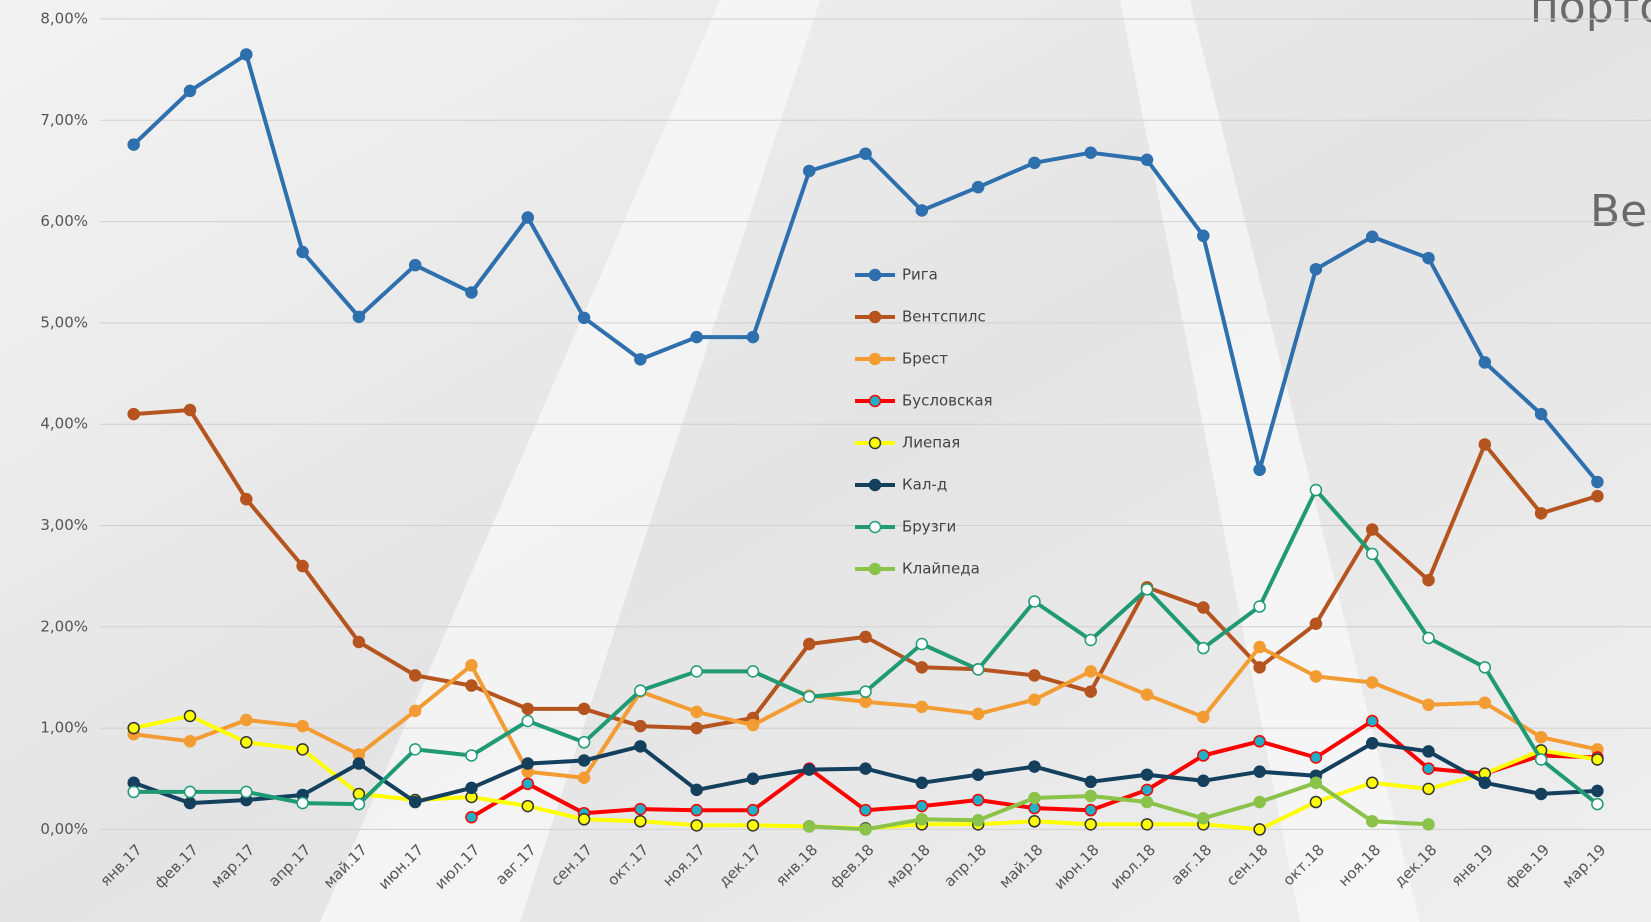 This screenshot has height=922, width=1651. What do you see at coordinates (64, 424) in the screenshot?
I see `y-tick-label: 4,00%` at bounding box center [64, 424].